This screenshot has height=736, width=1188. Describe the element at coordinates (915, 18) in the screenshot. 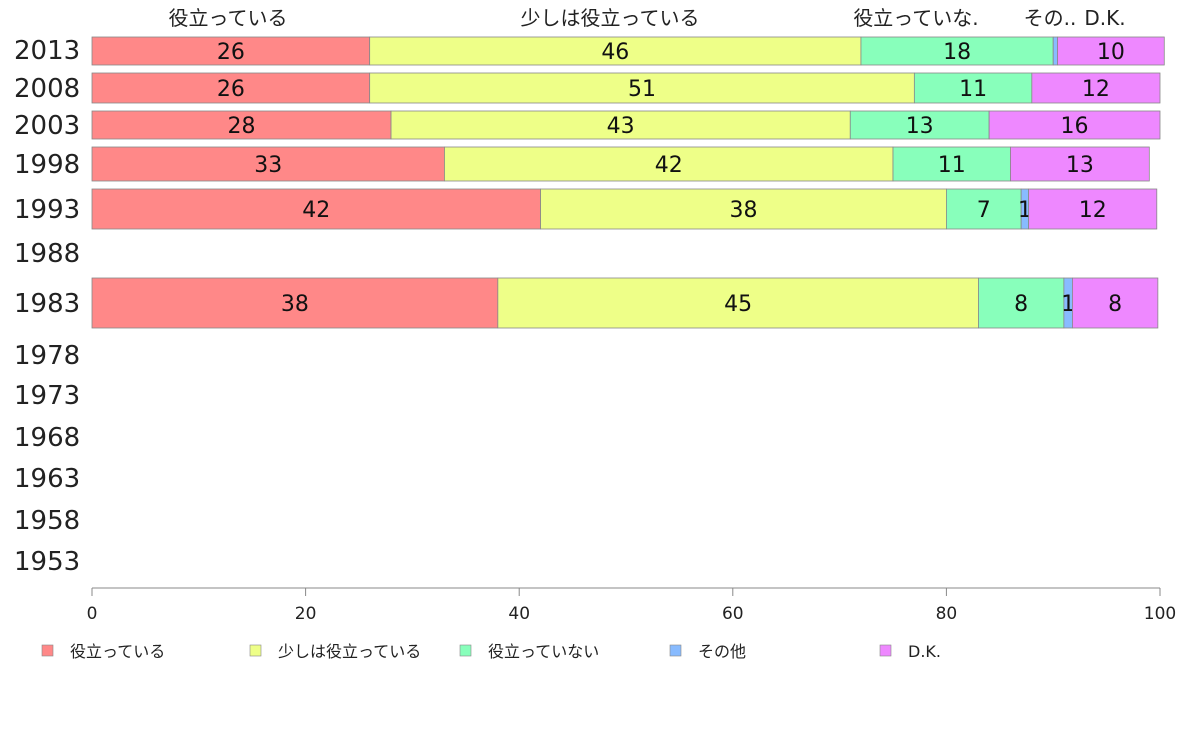

I see `top-label: 役立っていな.` at that location.